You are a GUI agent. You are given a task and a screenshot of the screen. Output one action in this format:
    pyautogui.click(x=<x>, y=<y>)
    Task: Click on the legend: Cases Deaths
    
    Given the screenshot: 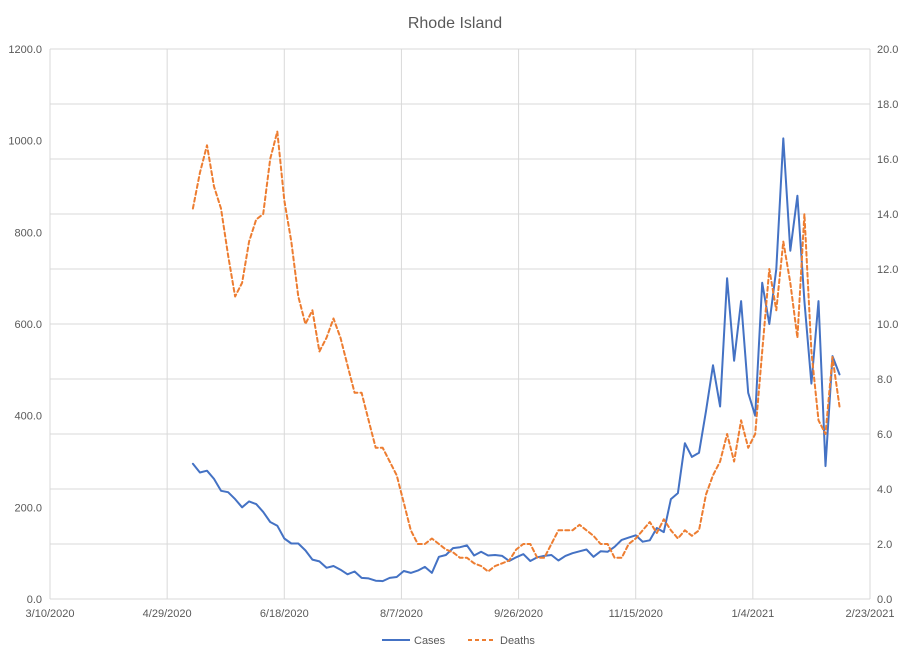 What is the action you would take?
    pyautogui.click(x=458, y=641)
    